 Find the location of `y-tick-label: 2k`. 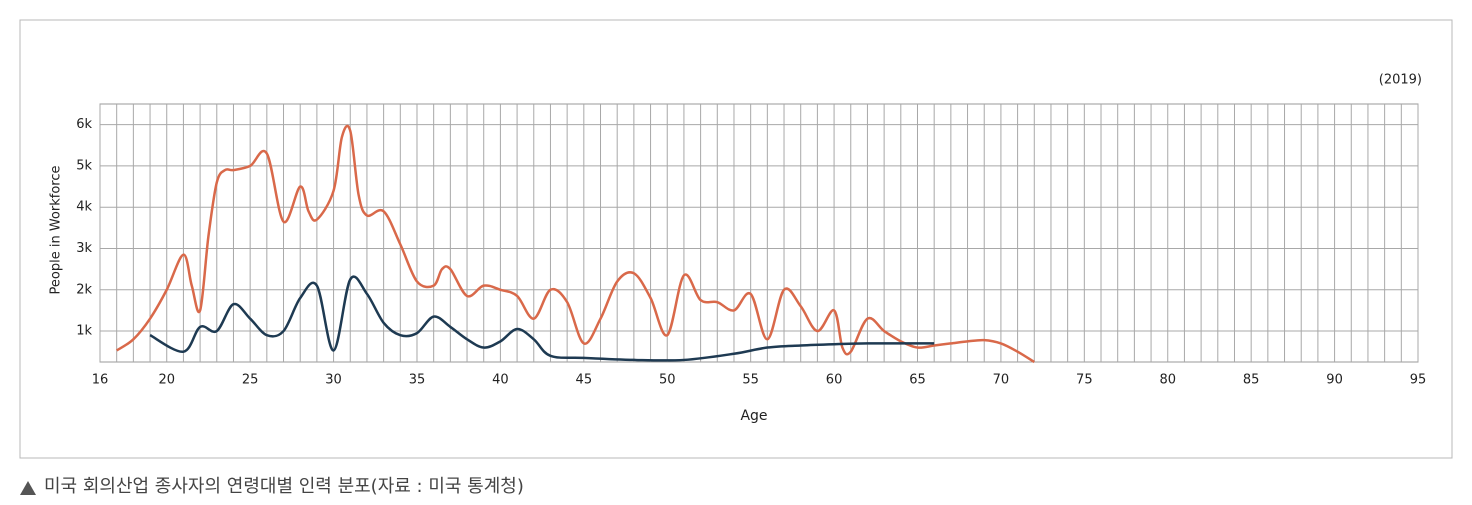

y-tick-label: 2k is located at coordinates (84, 289).